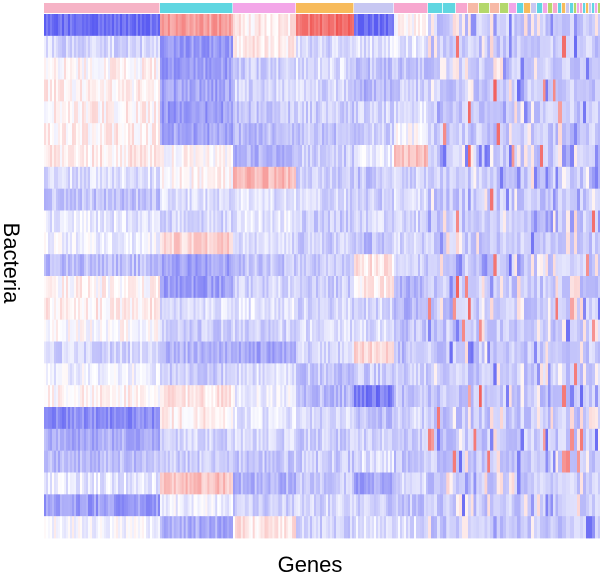 This screenshot has width=600, height=578. Describe the element at coordinates (550, 8) in the screenshot. I see `column-group-bar` at that location.